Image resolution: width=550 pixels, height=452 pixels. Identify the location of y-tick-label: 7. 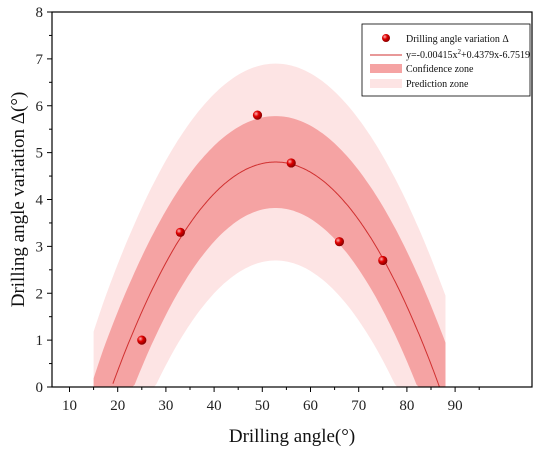
(40, 60).